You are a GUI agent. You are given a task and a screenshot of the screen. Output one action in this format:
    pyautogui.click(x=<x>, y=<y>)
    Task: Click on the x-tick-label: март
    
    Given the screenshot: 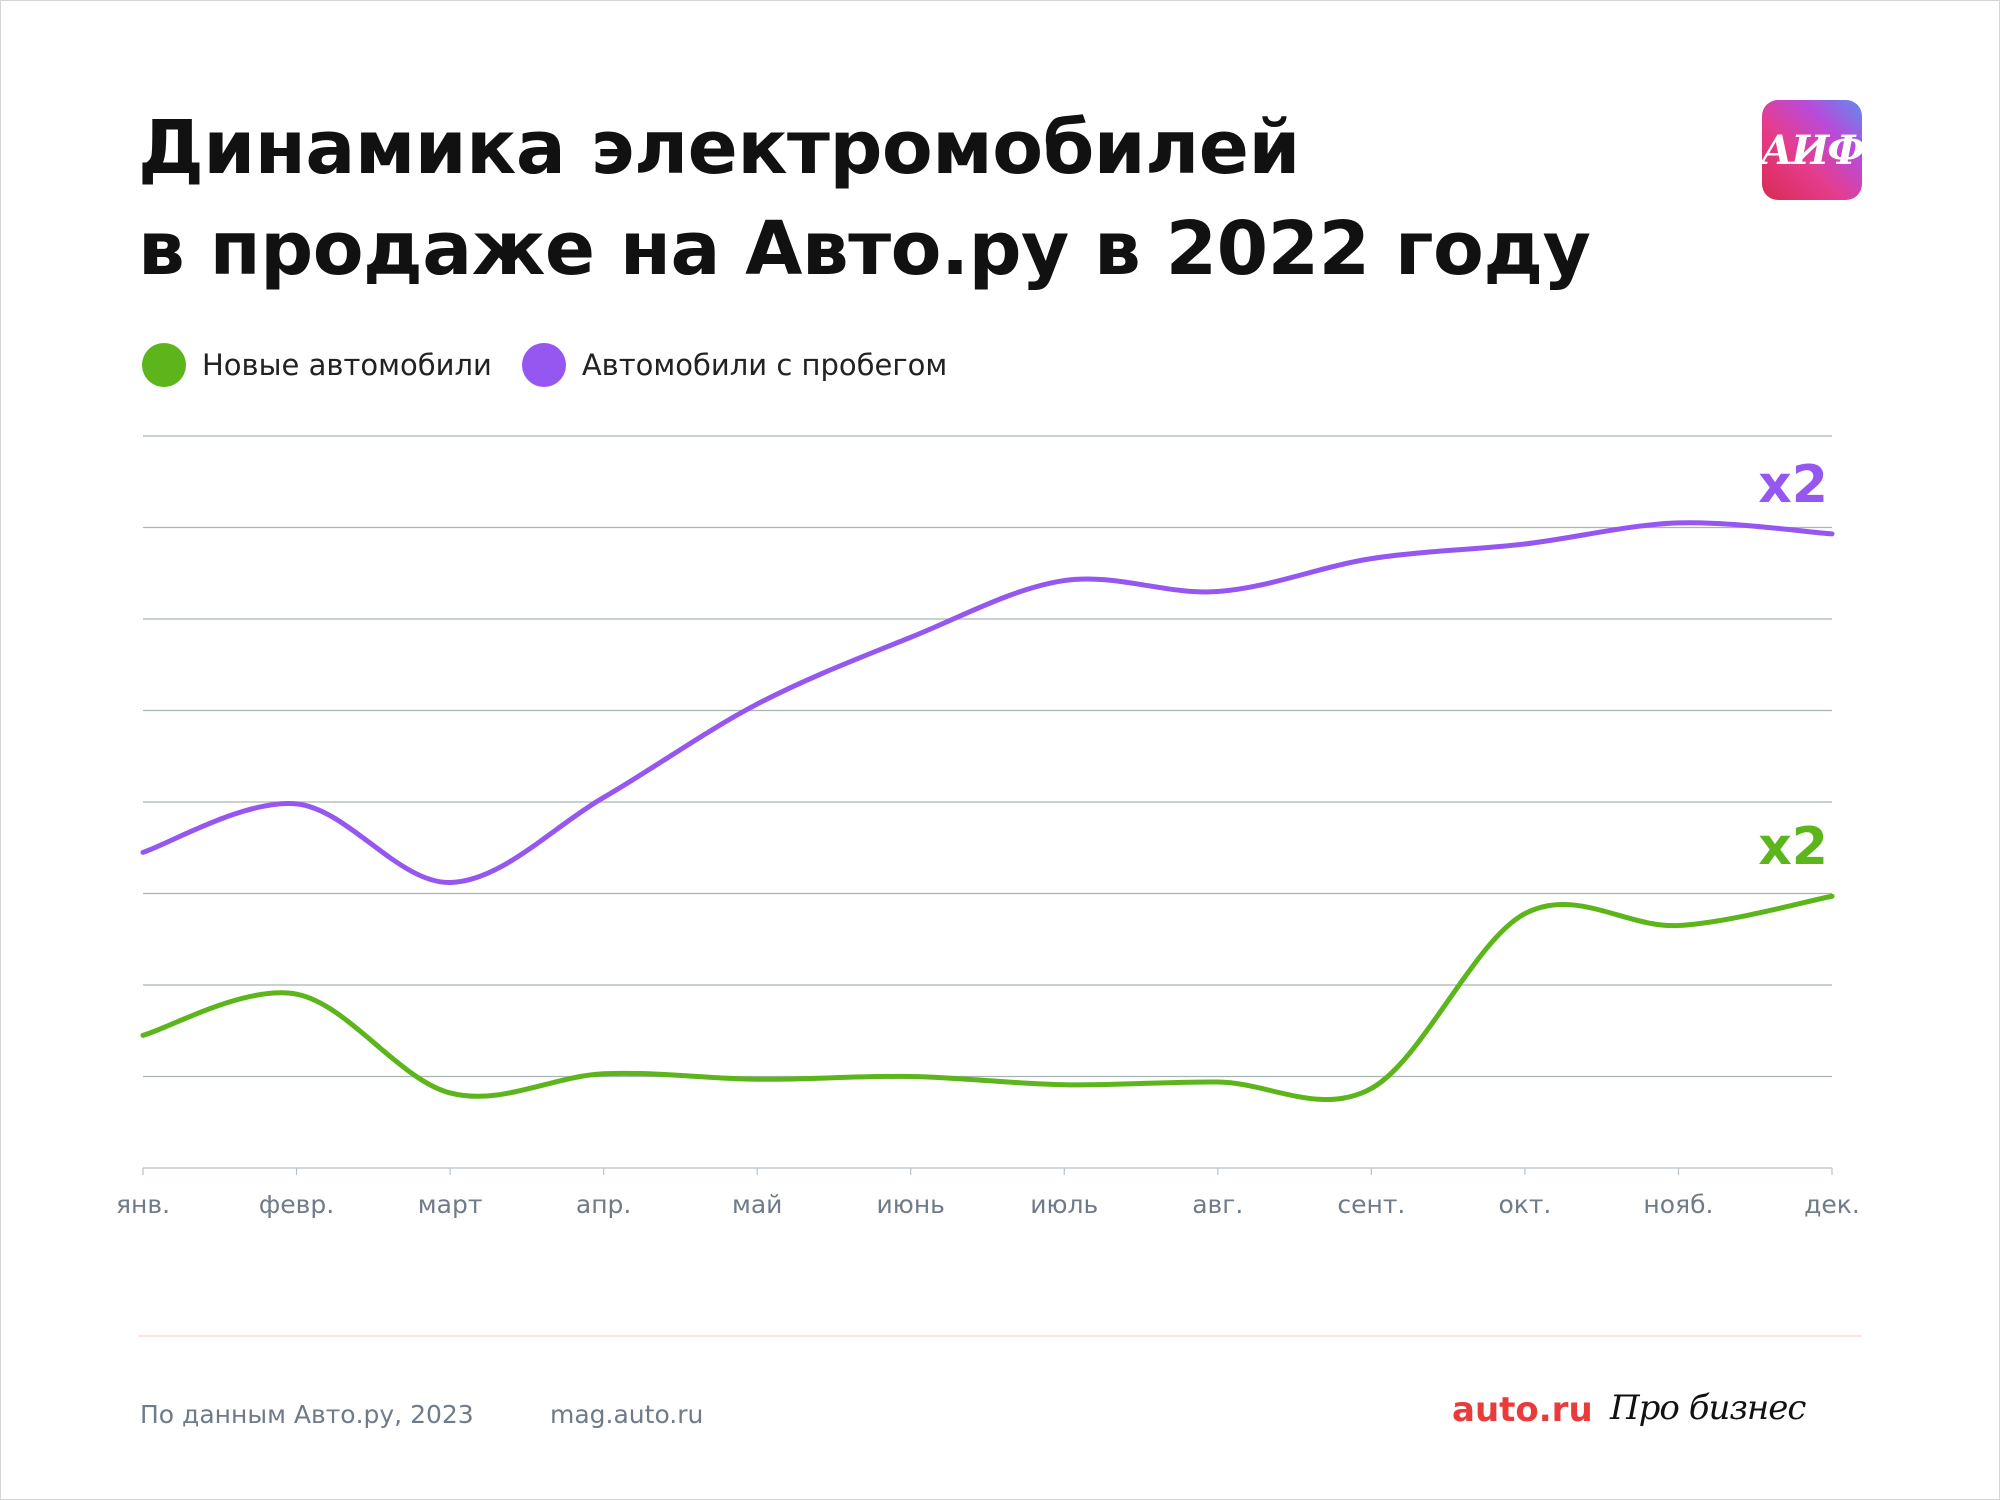 What is the action you would take?
    pyautogui.click(x=450, y=1204)
    